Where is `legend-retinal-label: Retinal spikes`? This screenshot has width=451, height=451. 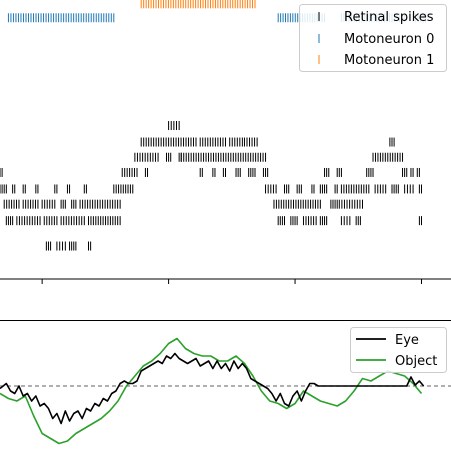 legend-retinal-label: Retinal spikes is located at coordinates (389, 17).